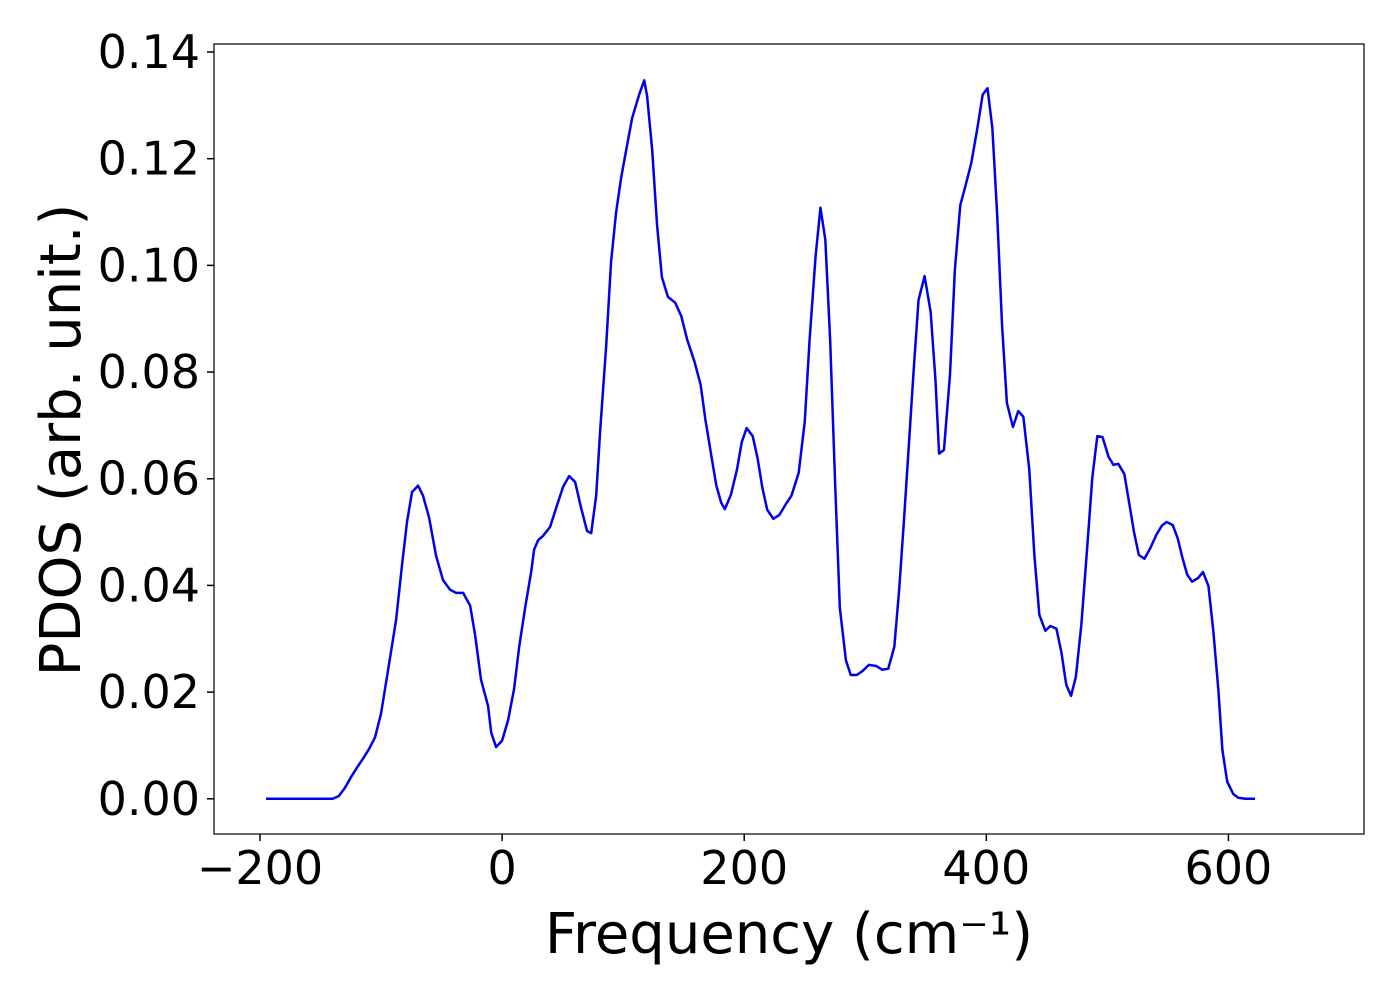  Describe the element at coordinates (149, 372) in the screenshot. I see `y-tick-label: 0.08` at that location.